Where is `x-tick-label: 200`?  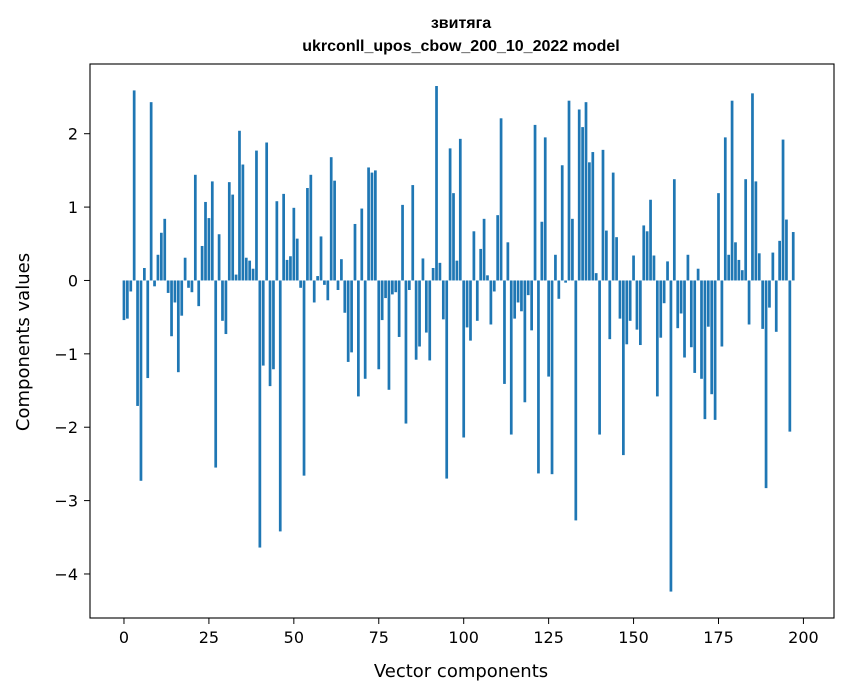 x-tick-label: 200 is located at coordinates (803, 637).